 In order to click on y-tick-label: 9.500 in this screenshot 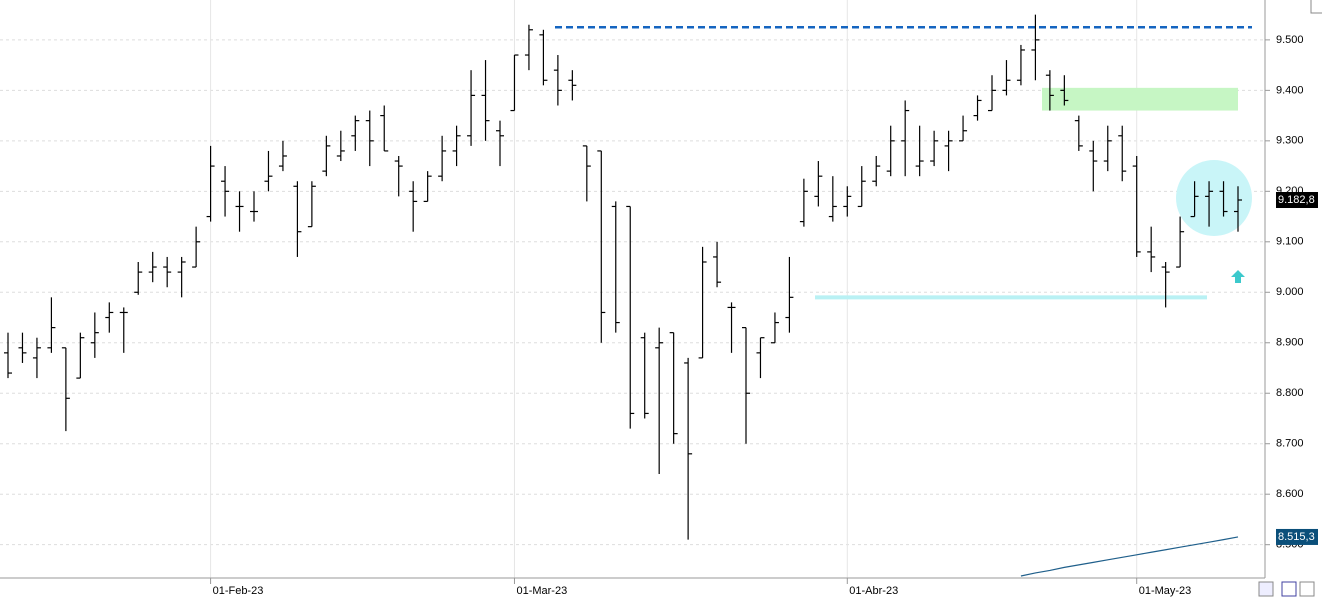, I will do `click(1290, 40)`.